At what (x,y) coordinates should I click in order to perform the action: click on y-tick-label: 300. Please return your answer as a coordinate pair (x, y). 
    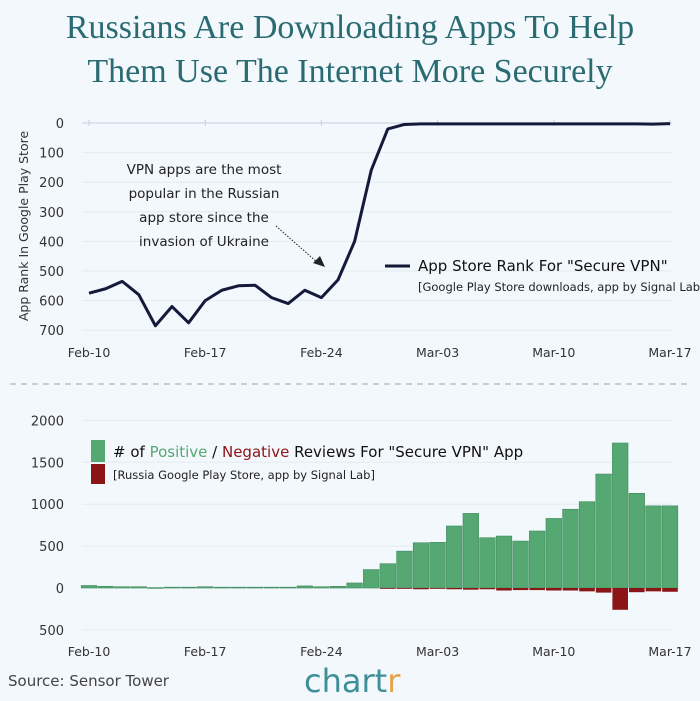
    Looking at the image, I should click on (51, 213).